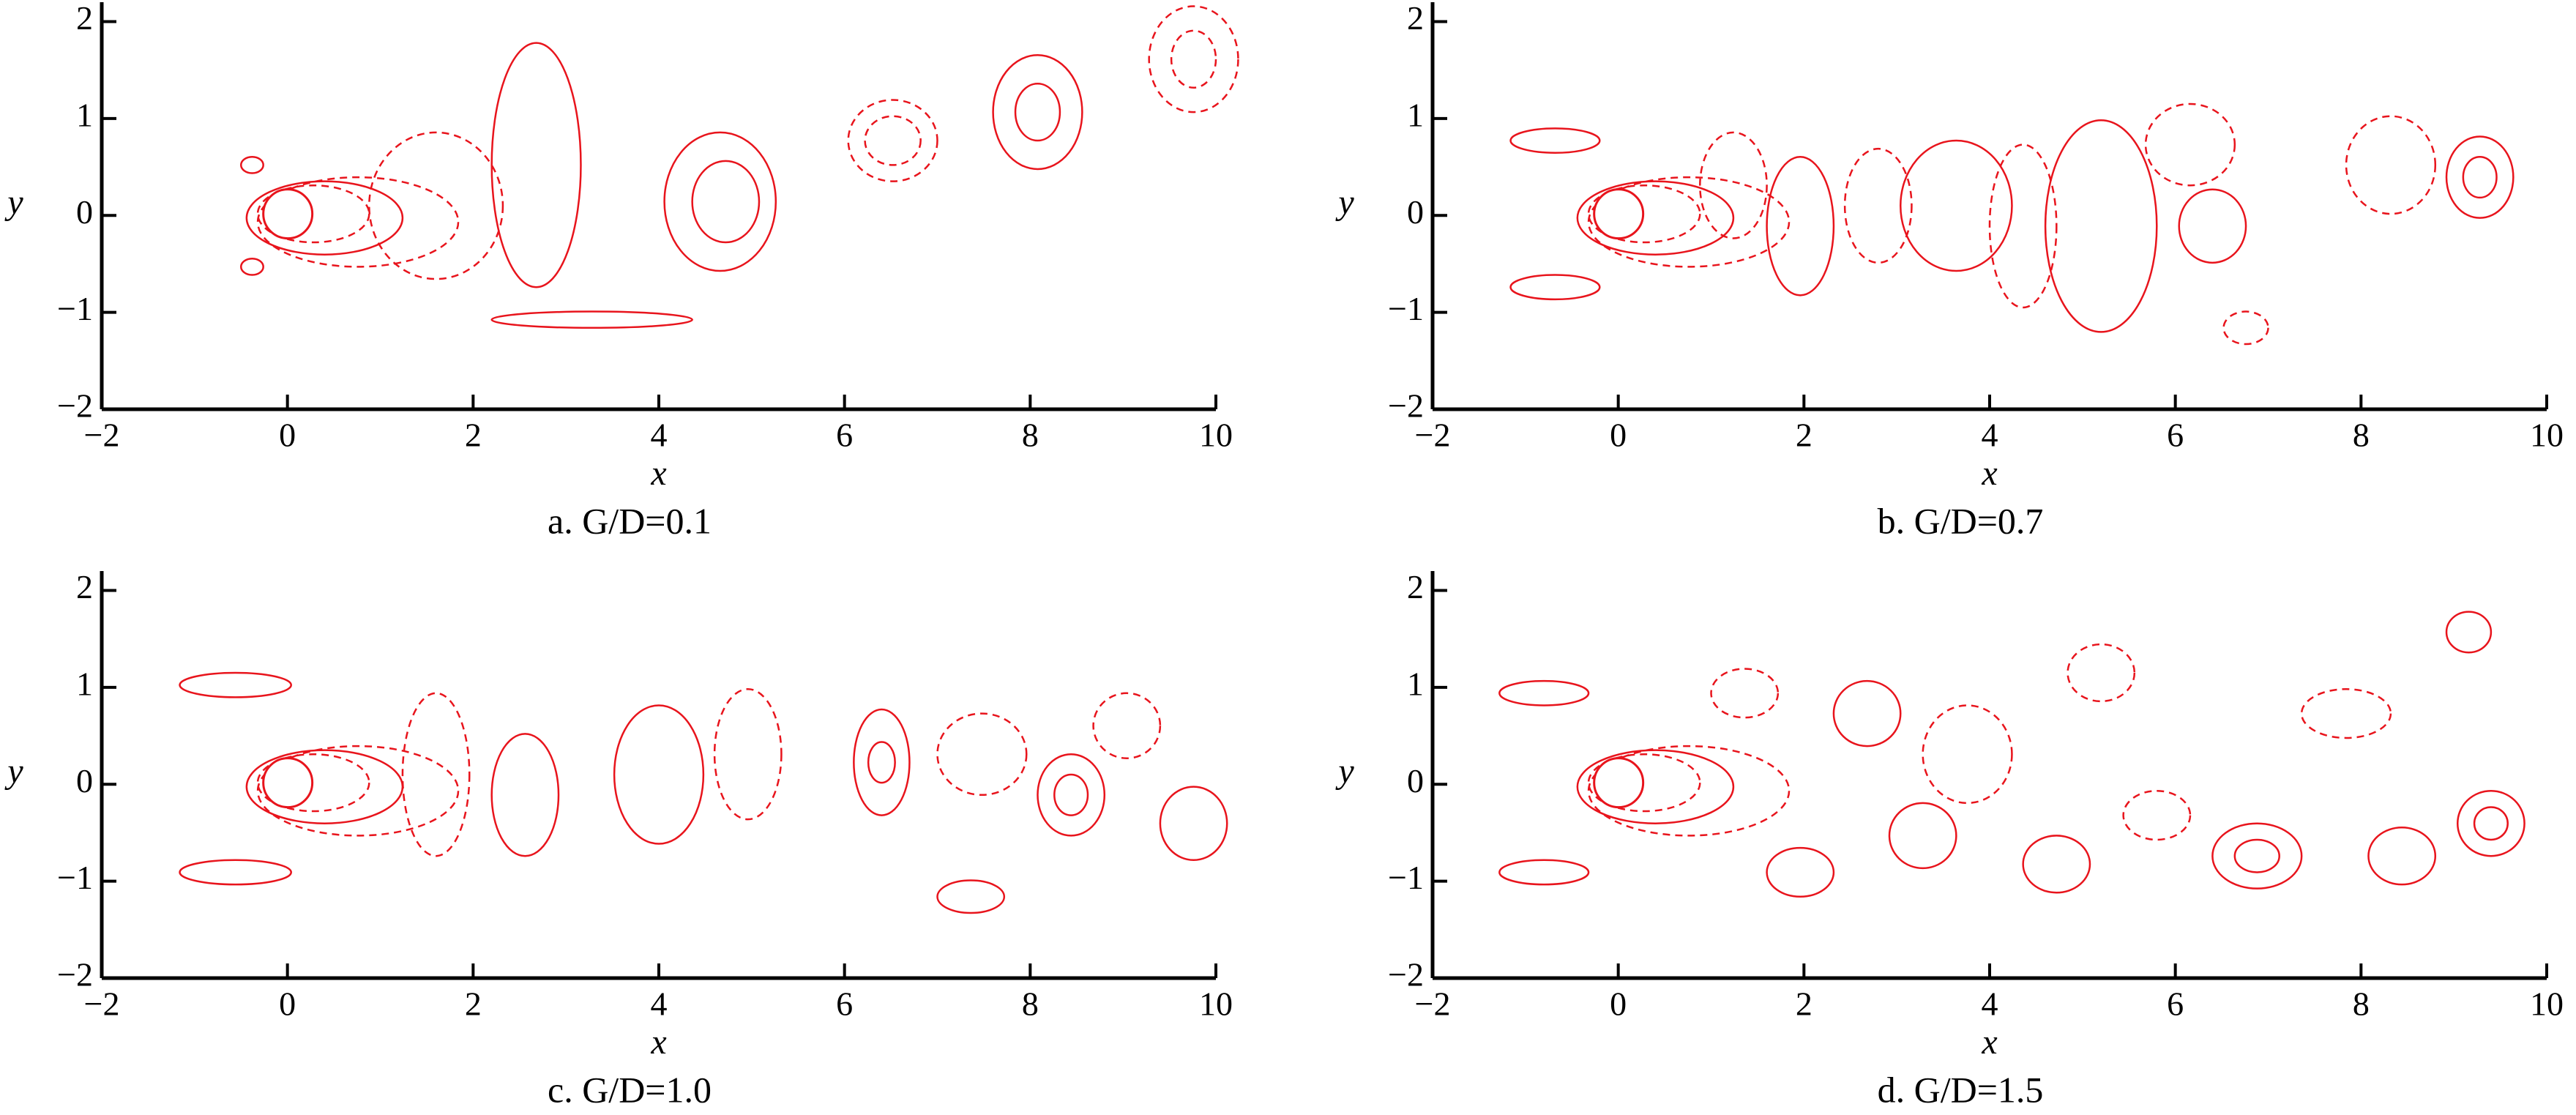 Image resolution: width=2576 pixels, height=1115 pixels. What do you see at coordinates (2175, 435) in the screenshot?
I see `x-tick-label: 6` at bounding box center [2175, 435].